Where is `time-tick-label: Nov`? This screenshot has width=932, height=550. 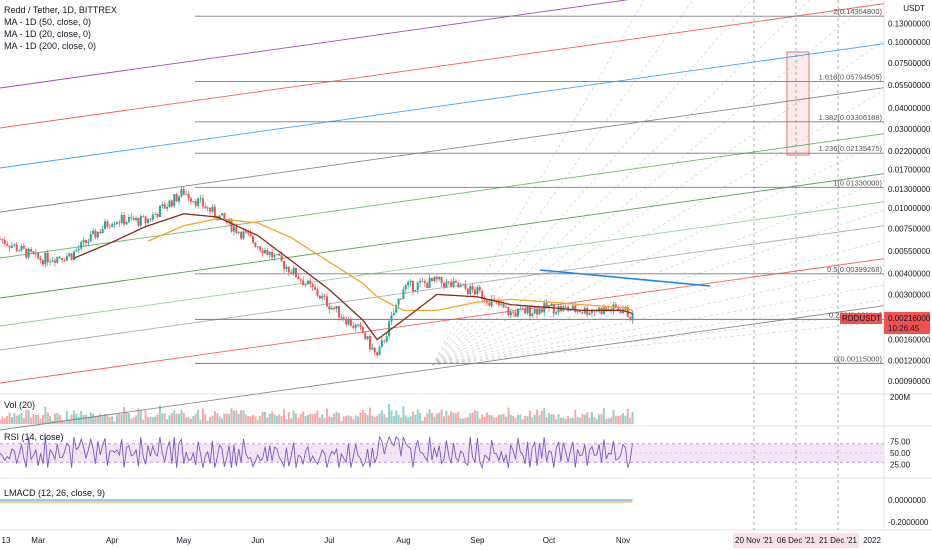
time-tick-label: Nov is located at coordinates (623, 540).